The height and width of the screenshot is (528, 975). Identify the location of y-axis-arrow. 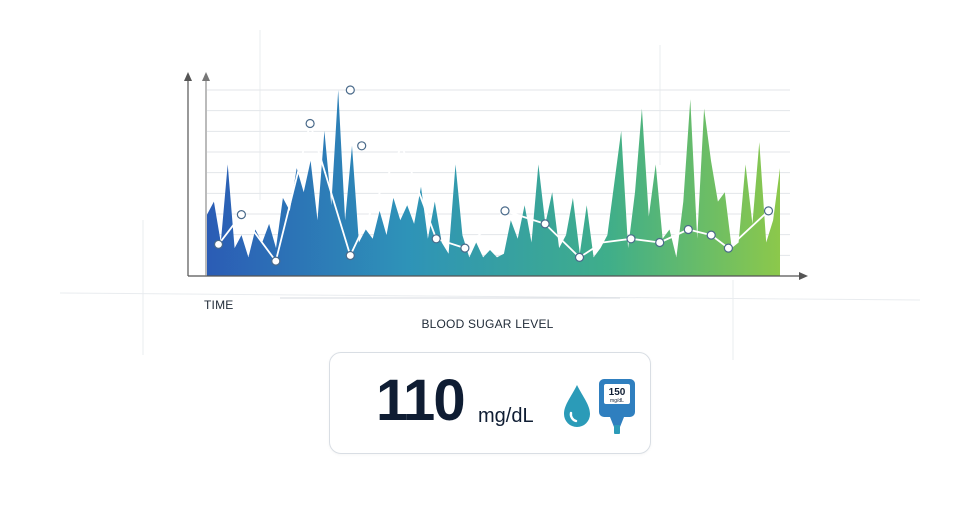
(188, 76).